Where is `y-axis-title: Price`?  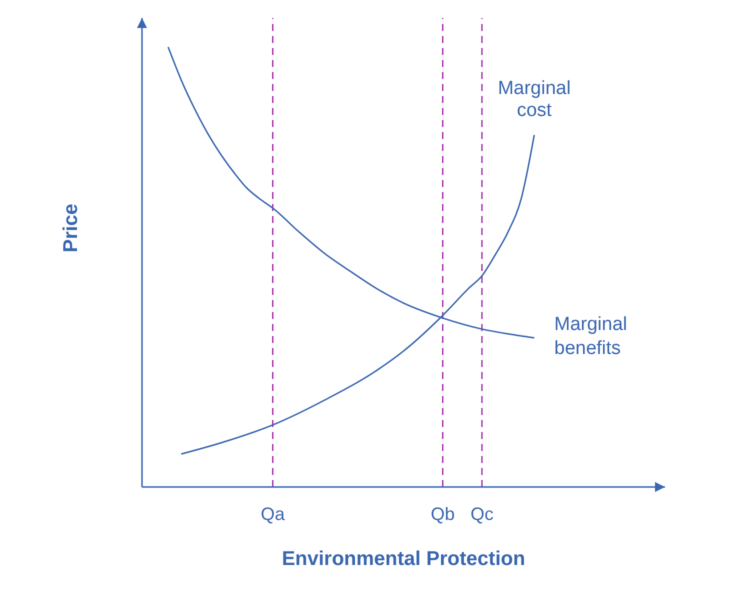
y-axis-title: Price is located at coordinates (71, 228).